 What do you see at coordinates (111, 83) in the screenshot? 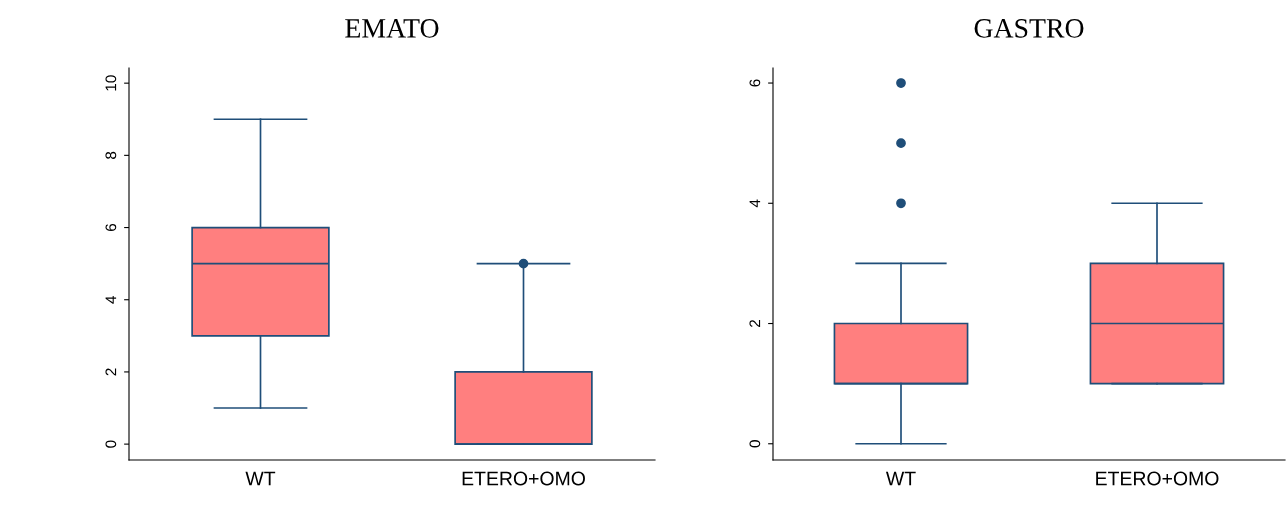
I see `y-tick-label: 10` at bounding box center [111, 83].